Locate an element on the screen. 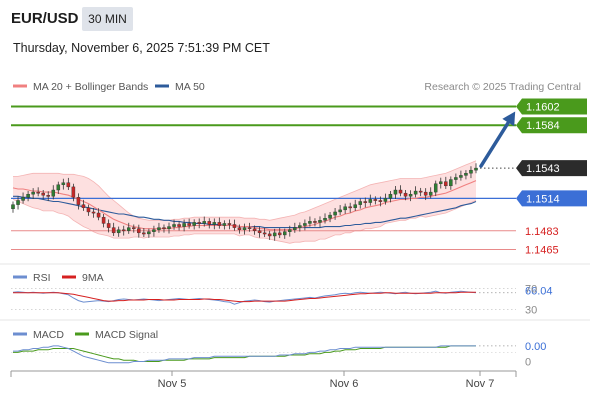  x-axis-label: Nov 6 is located at coordinates (344, 384).